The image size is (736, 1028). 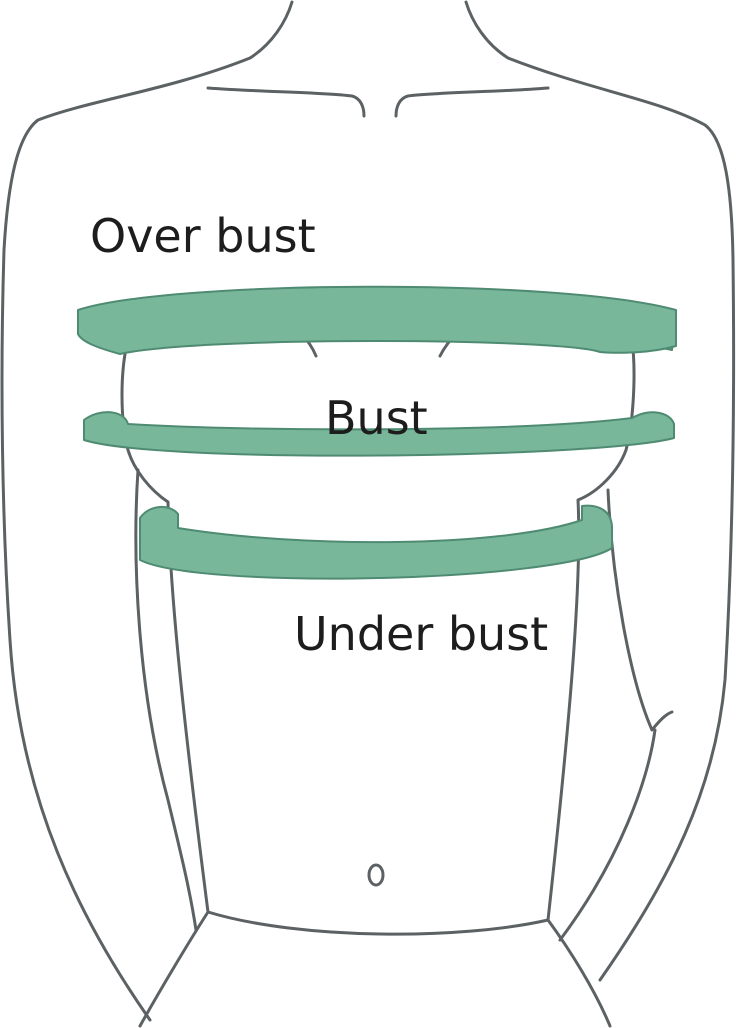 What do you see at coordinates (286, 102) in the screenshot?
I see `left-collarbone-line` at bounding box center [286, 102].